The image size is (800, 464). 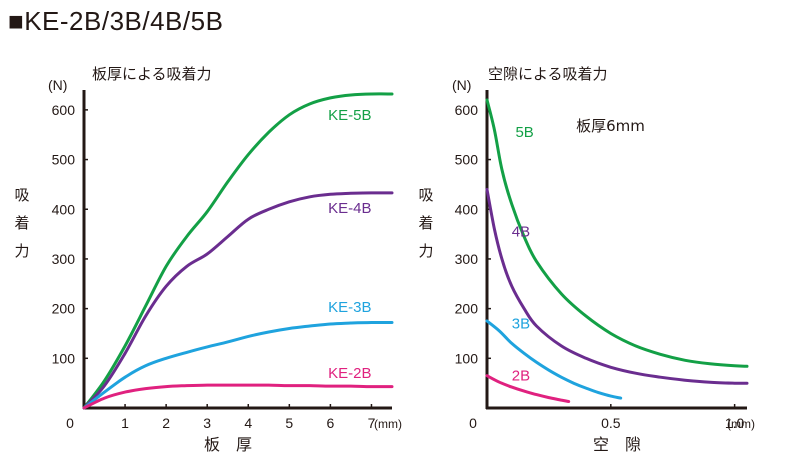 What do you see at coordinates (521, 232) in the screenshot?
I see `series-label-ke-4b: 4B` at bounding box center [521, 232].